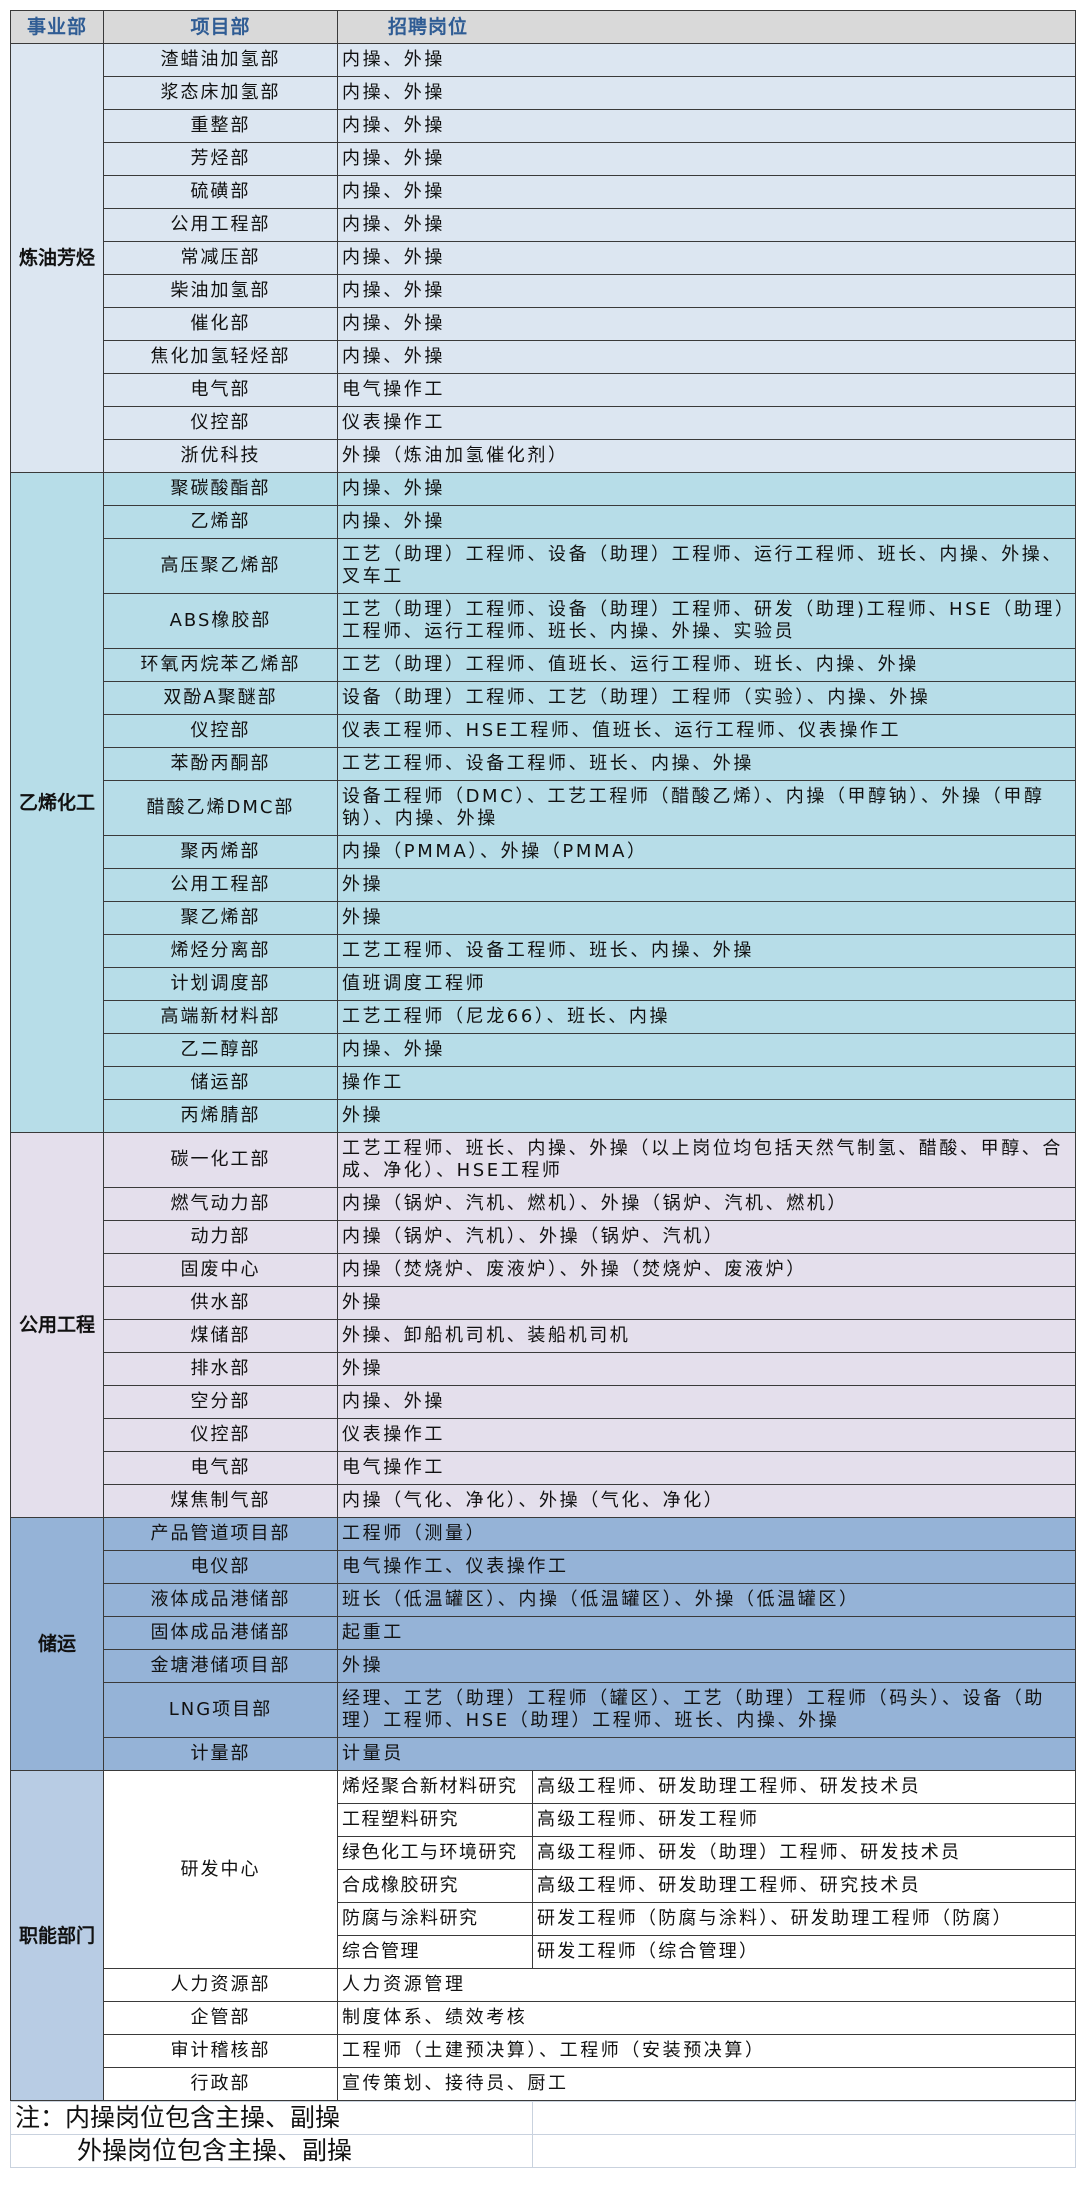  Describe the element at coordinates (220, 1083) in the screenshot. I see `department-cell: 储运部` at that location.